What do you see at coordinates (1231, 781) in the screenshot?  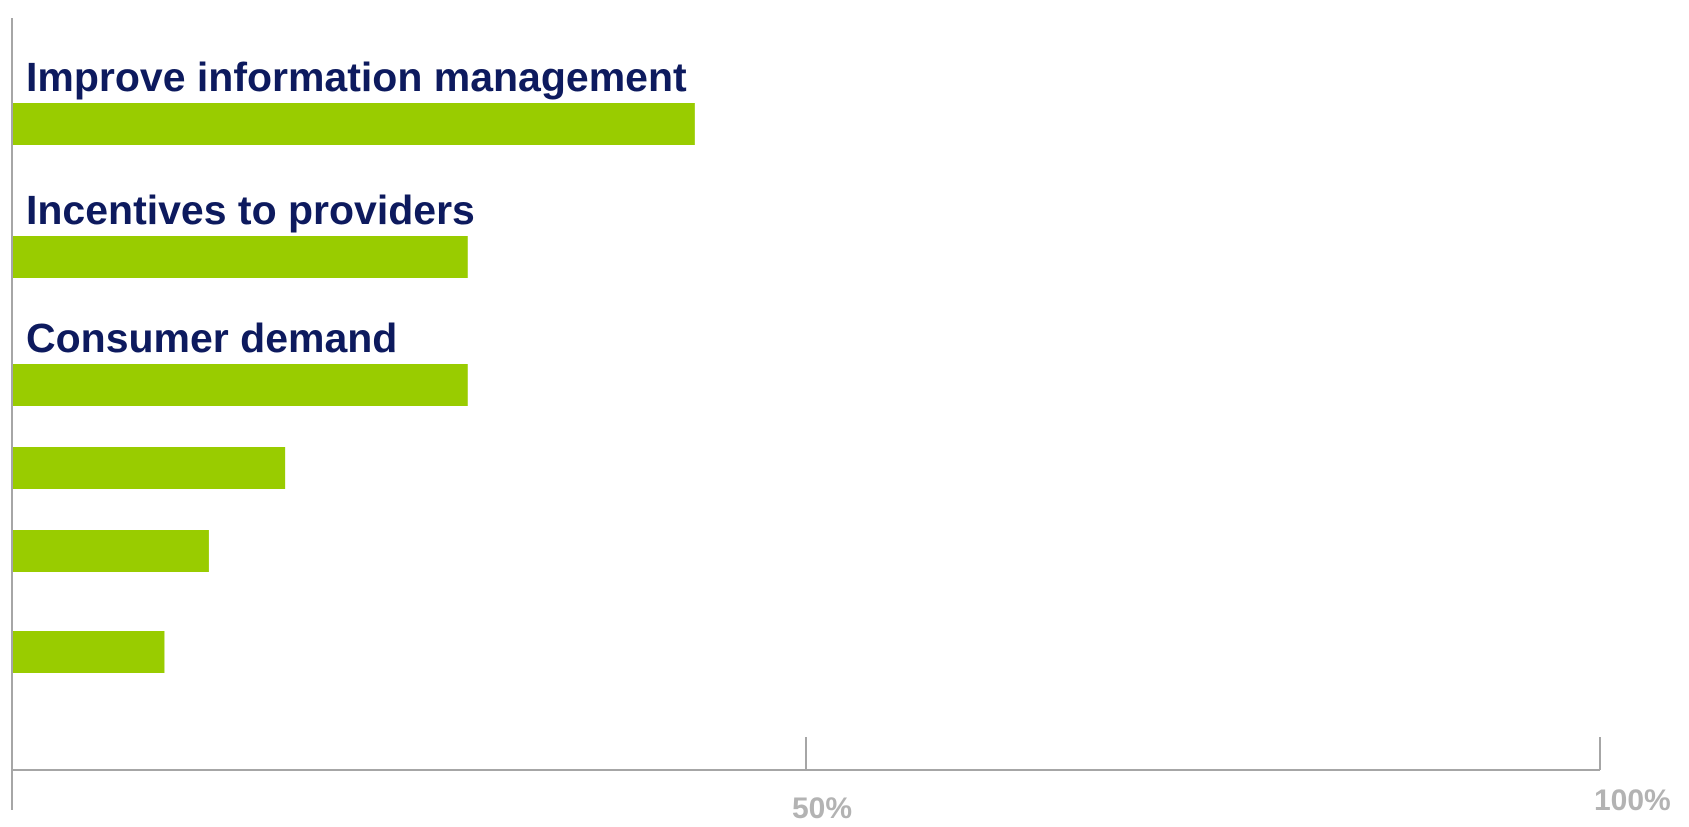 I see `x-axis-ticks-layer: 50% 100%` at bounding box center [1231, 781].